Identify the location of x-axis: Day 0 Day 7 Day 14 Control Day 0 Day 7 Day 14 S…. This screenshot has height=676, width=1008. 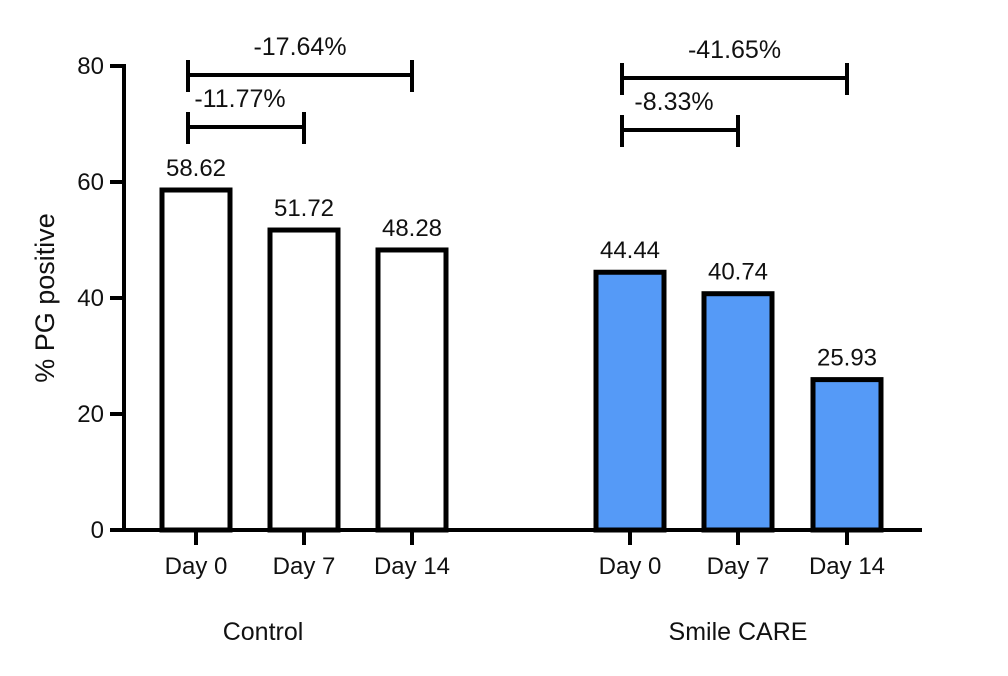
(516, 587).